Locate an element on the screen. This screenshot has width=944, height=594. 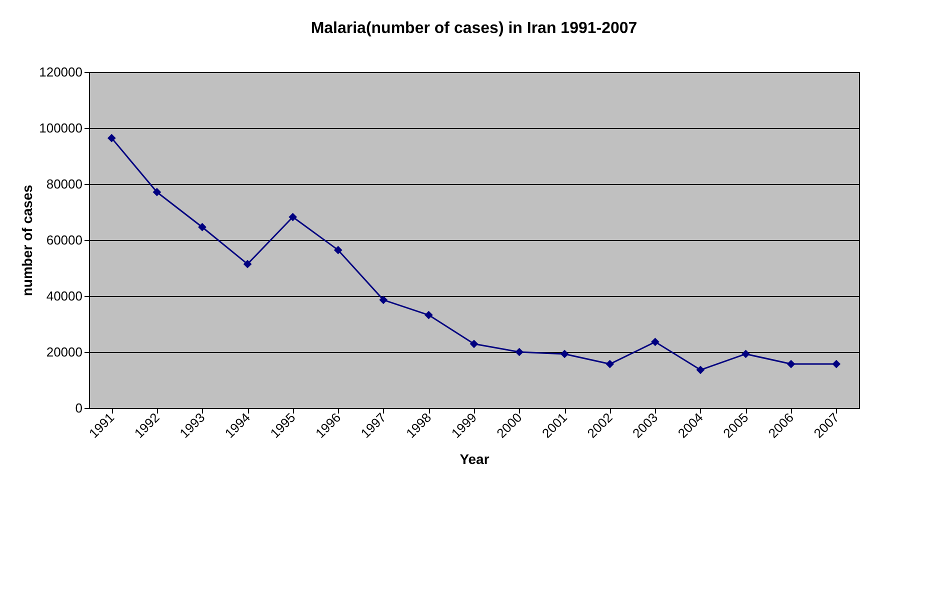
y-axis-title: number of cases is located at coordinates (27, 240).